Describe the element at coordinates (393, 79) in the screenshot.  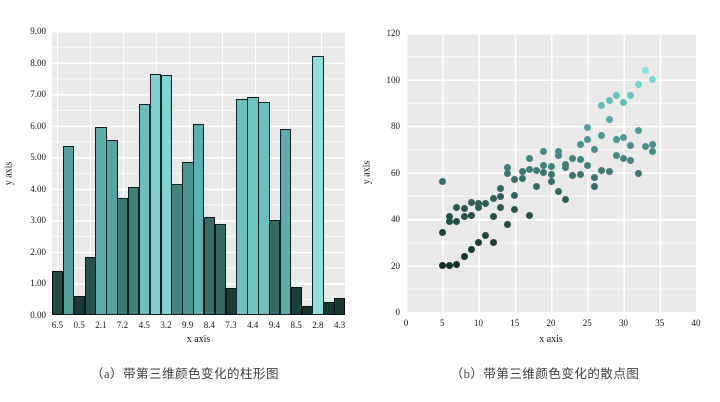
I see `scatter-y-tick-label: 100` at that location.